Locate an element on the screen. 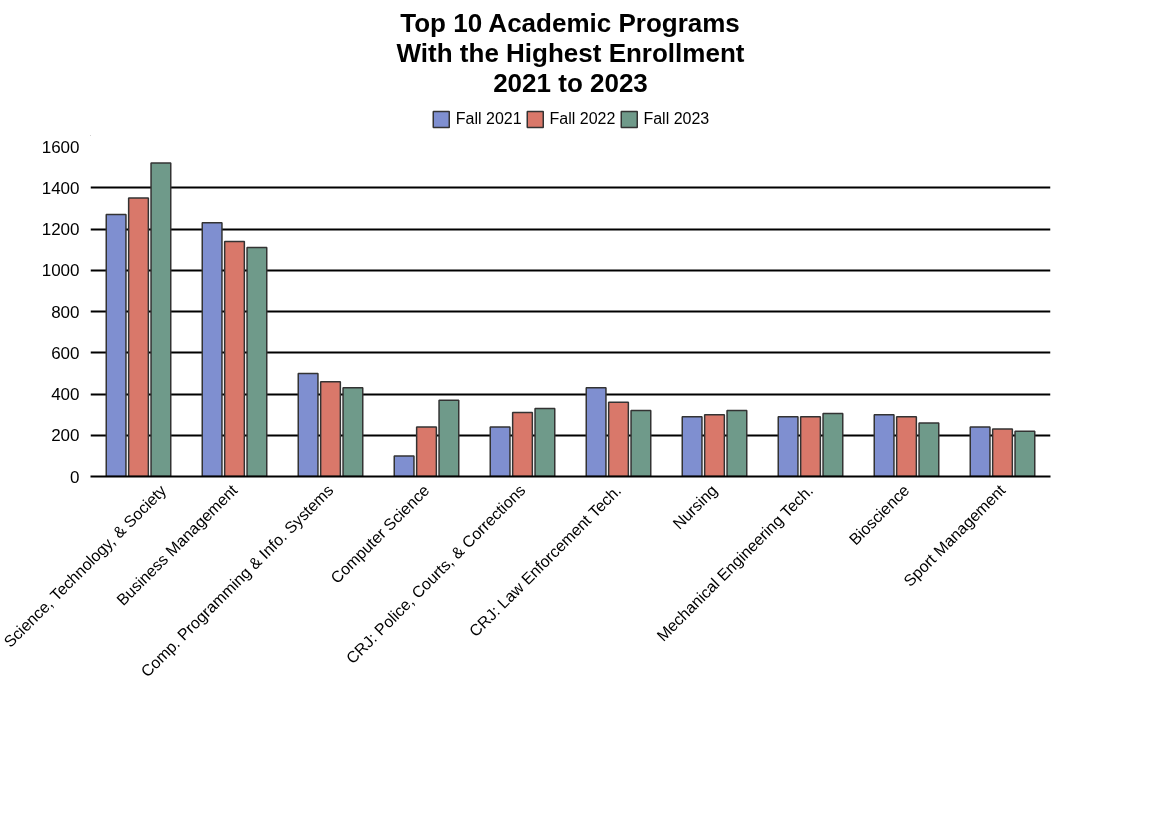  chart-title: Top 10 Academic Programs With the Highest Enrollment 2021 to 2023 is located at coordinates (570, 52).